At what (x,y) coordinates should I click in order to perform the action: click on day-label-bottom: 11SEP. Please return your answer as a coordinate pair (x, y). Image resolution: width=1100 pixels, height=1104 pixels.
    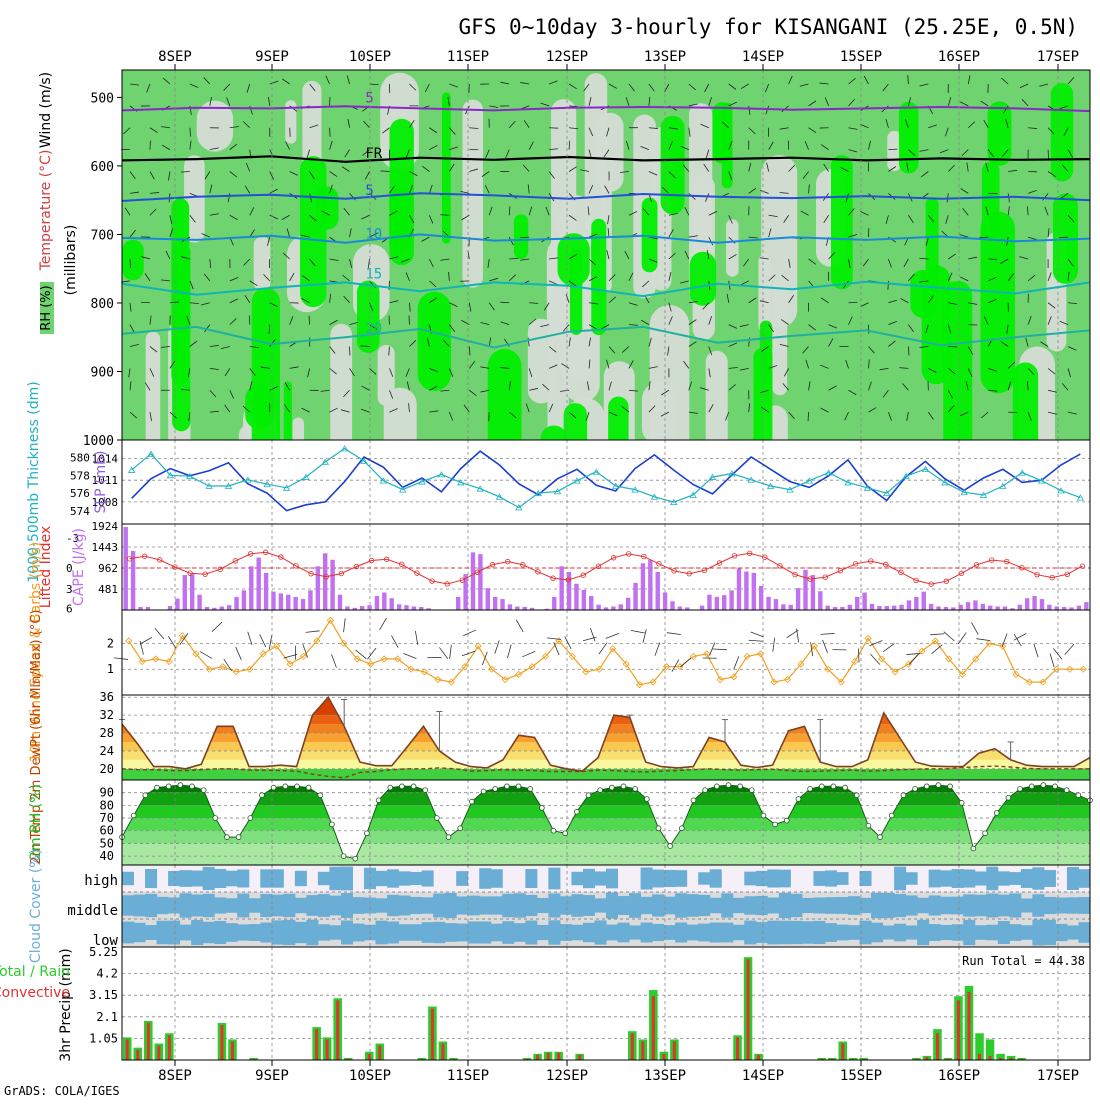
    Looking at the image, I should click on (468, 1076).